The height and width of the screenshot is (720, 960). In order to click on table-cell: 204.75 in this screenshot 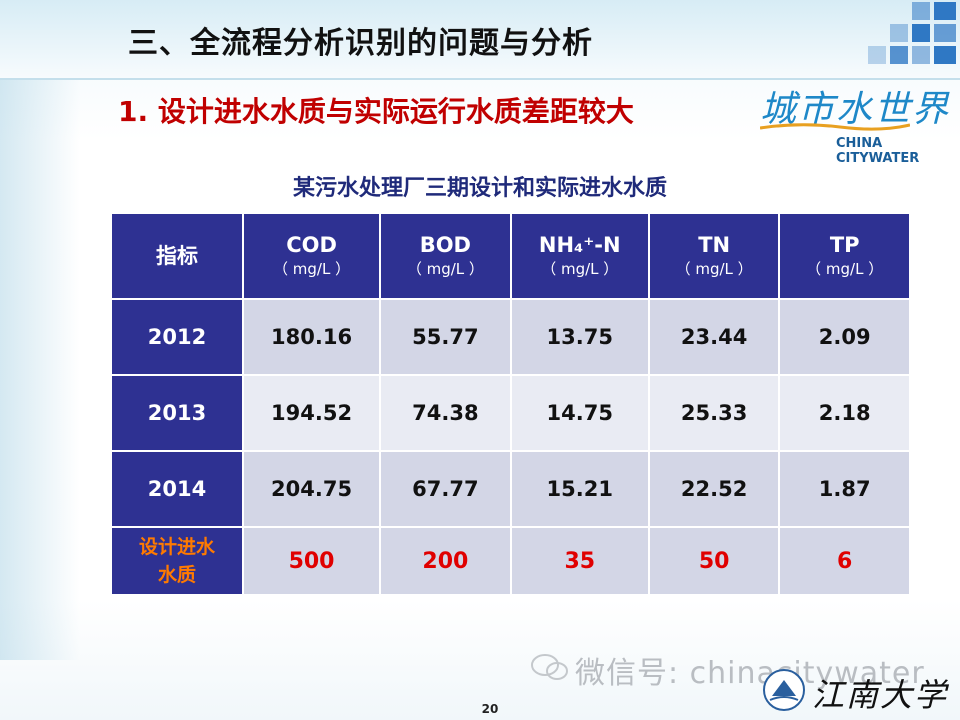, I will do `click(311, 489)`.